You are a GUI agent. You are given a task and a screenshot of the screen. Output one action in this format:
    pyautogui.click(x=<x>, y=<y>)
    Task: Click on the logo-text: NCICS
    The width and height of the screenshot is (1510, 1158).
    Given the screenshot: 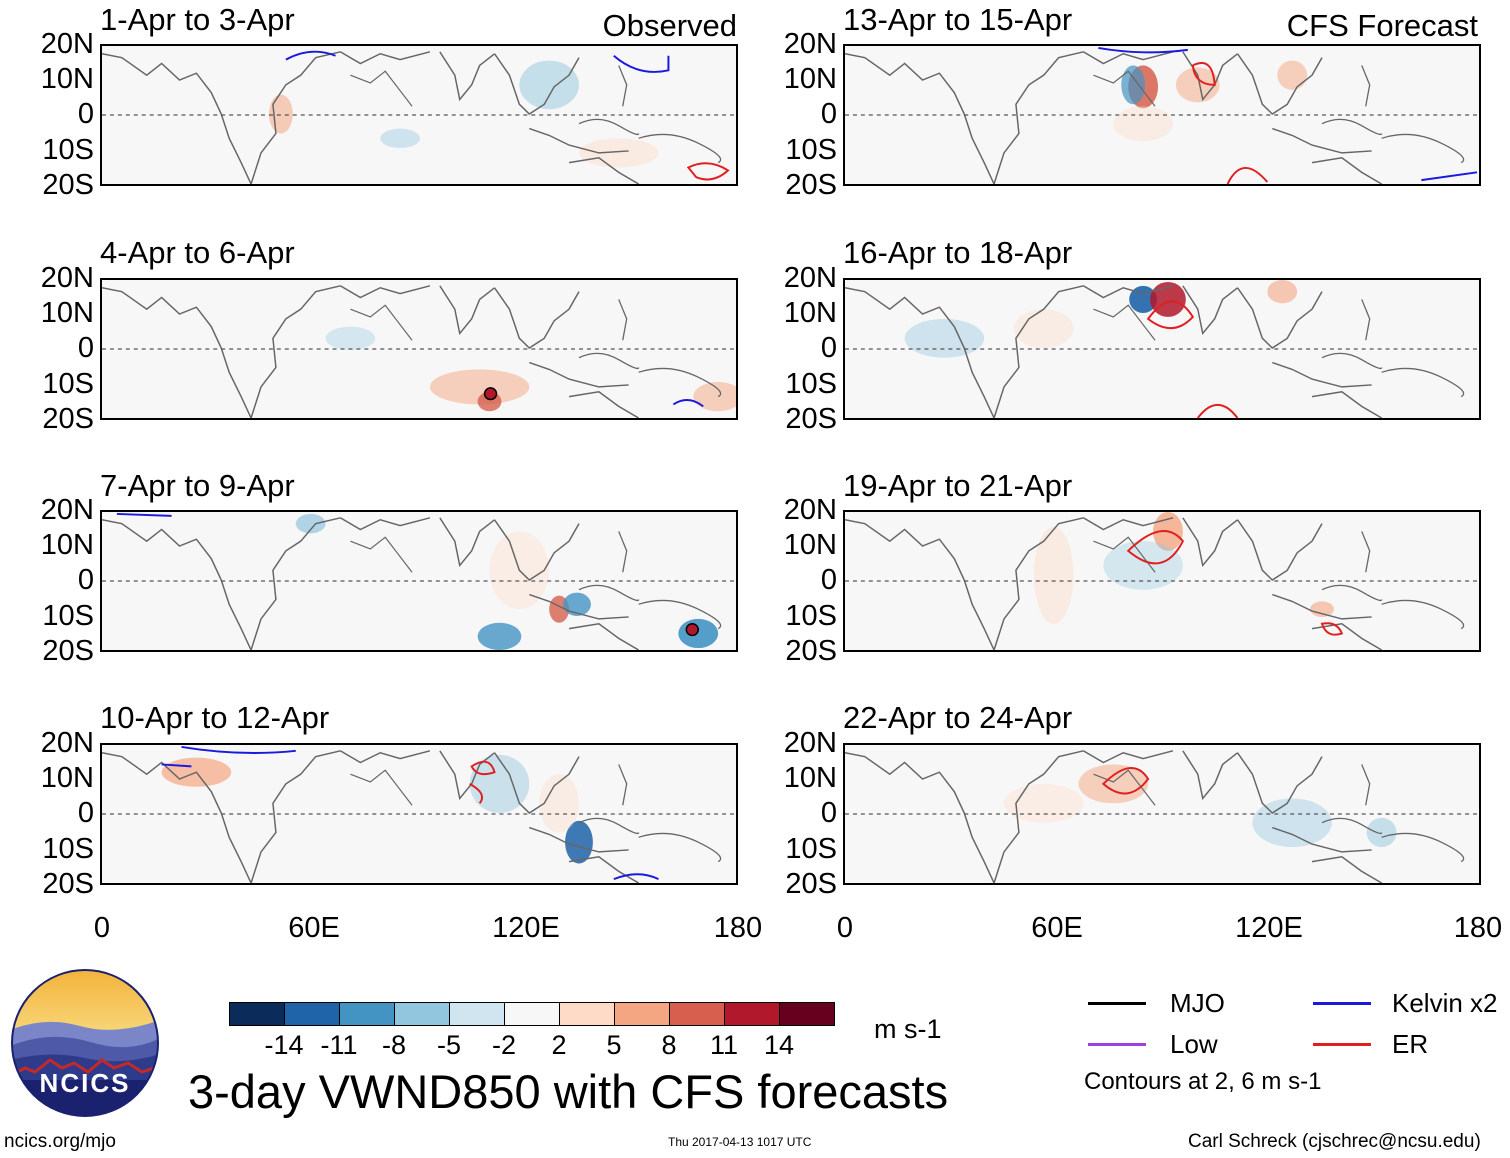 What is the action you would take?
    pyautogui.click(x=85, y=1083)
    